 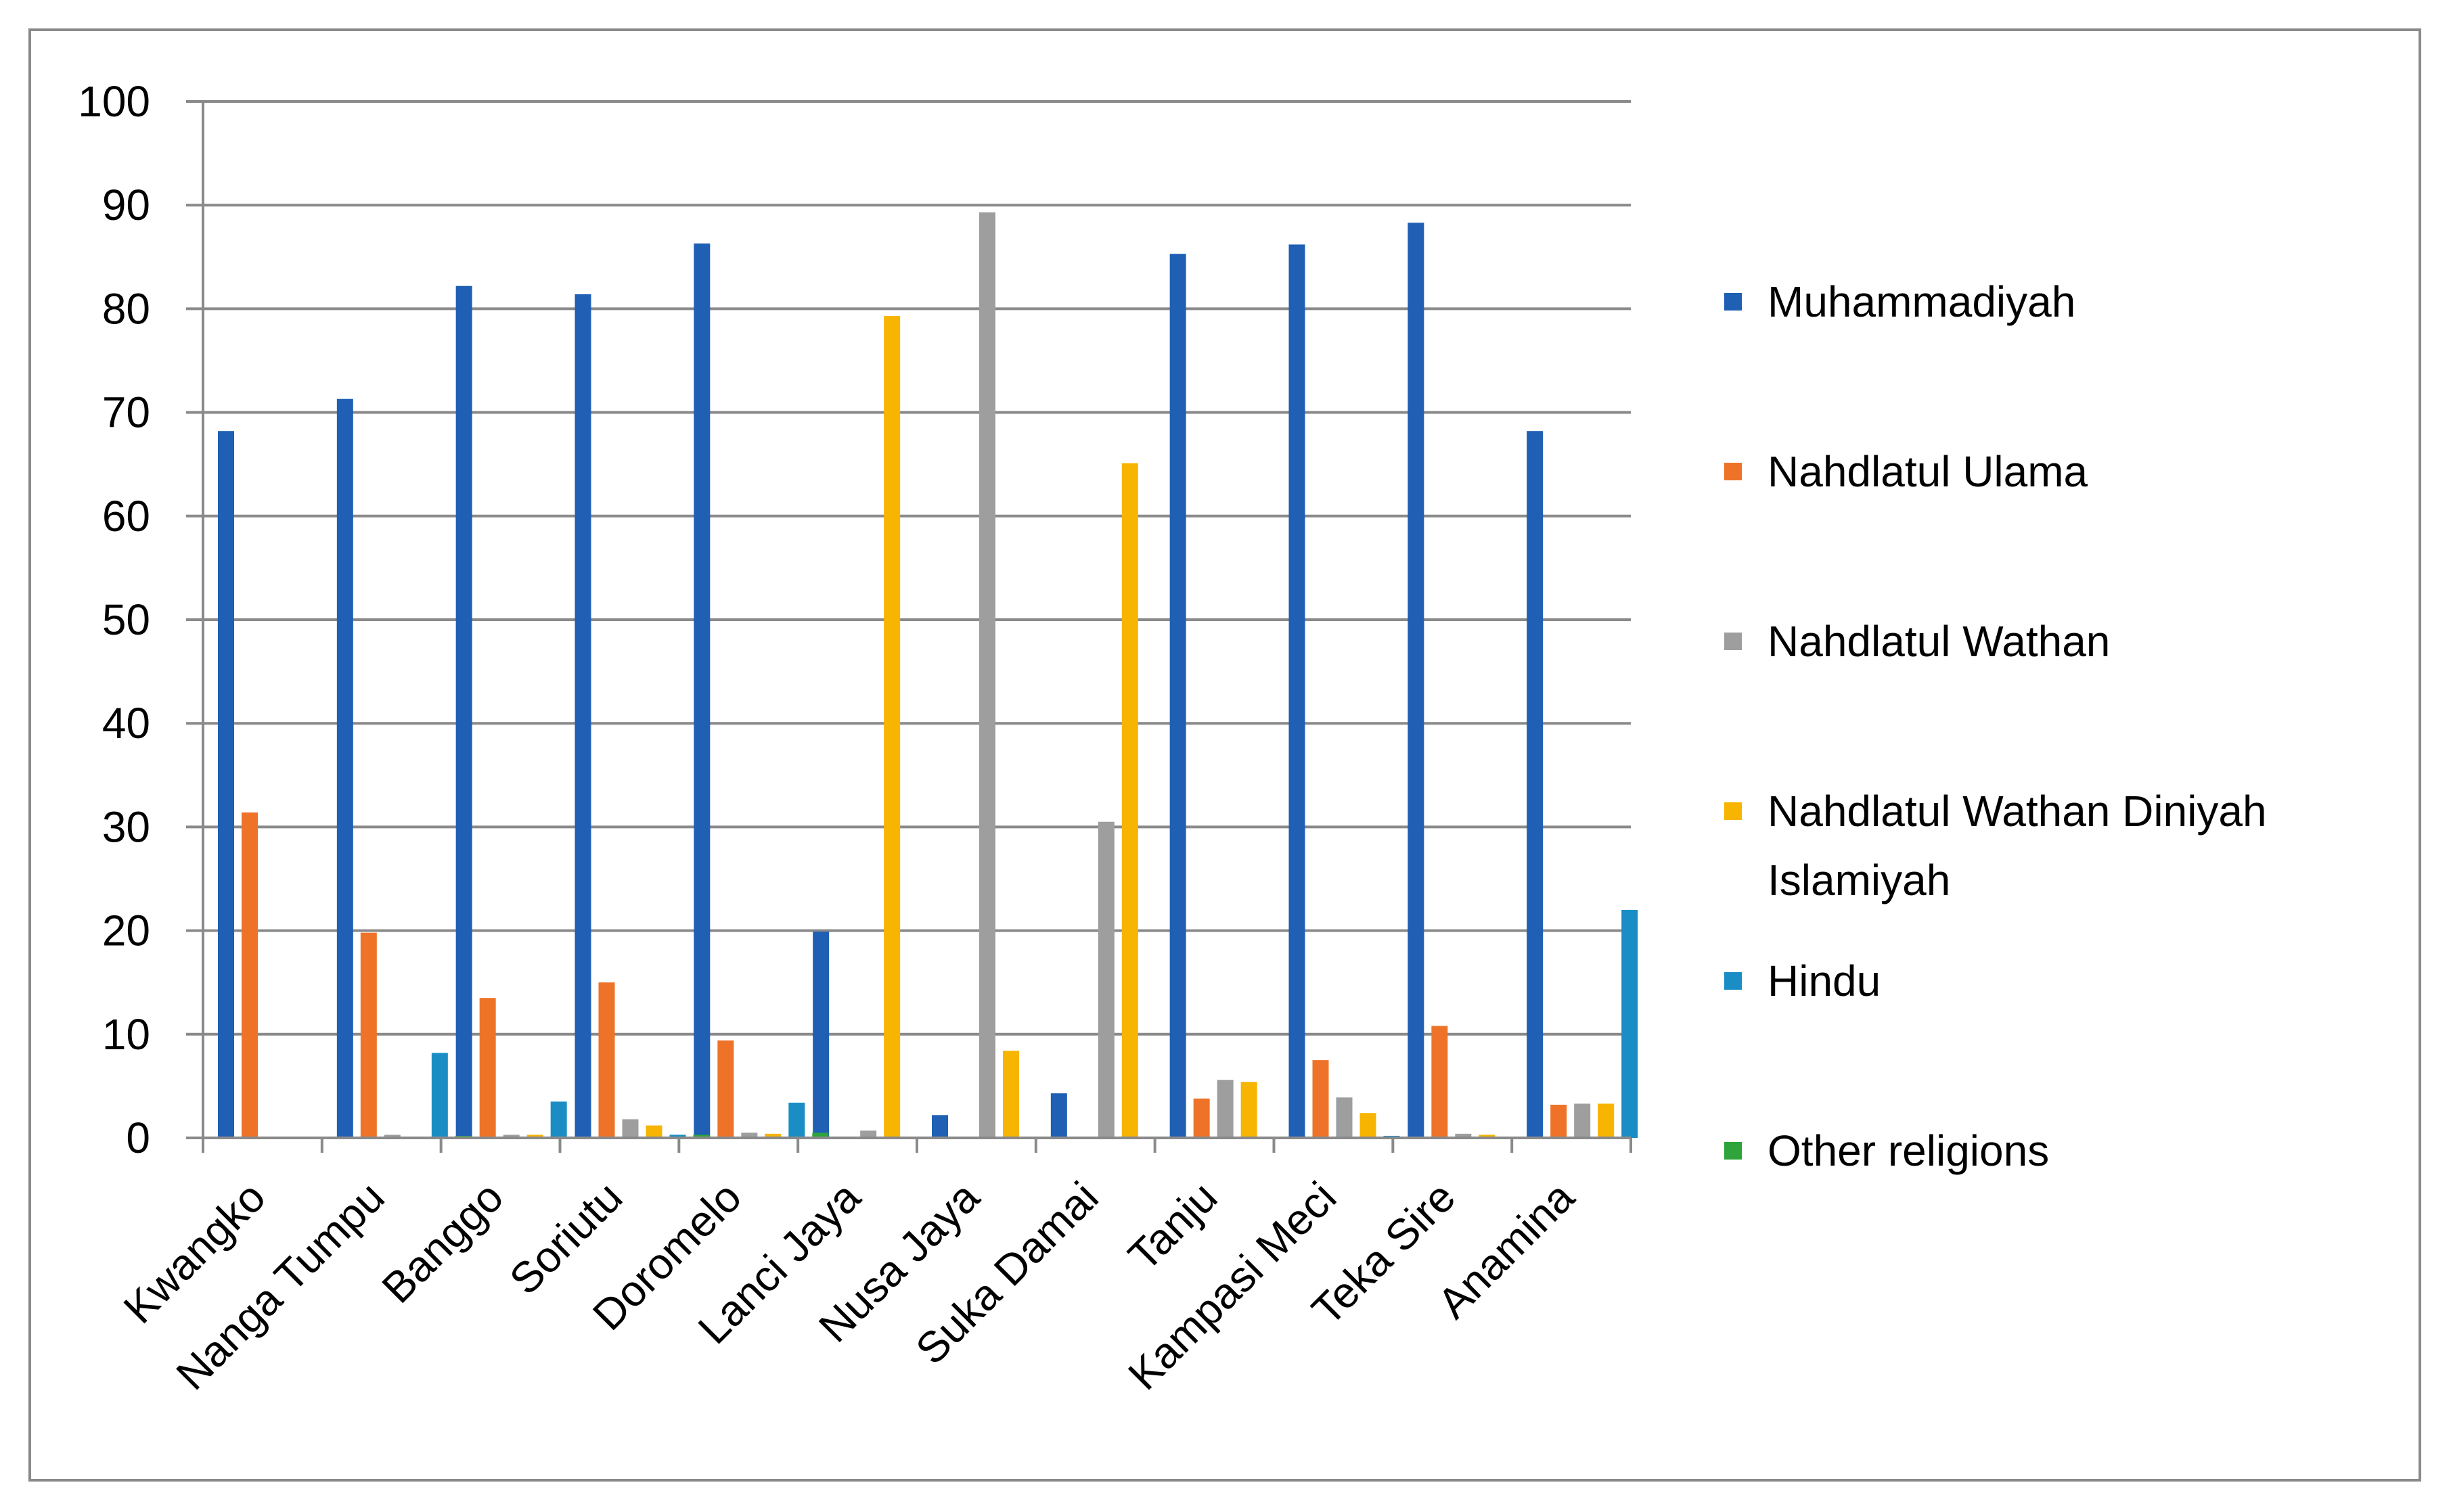 What do you see at coordinates (126, 516) in the screenshot?
I see `y-tick-label: 60` at bounding box center [126, 516].